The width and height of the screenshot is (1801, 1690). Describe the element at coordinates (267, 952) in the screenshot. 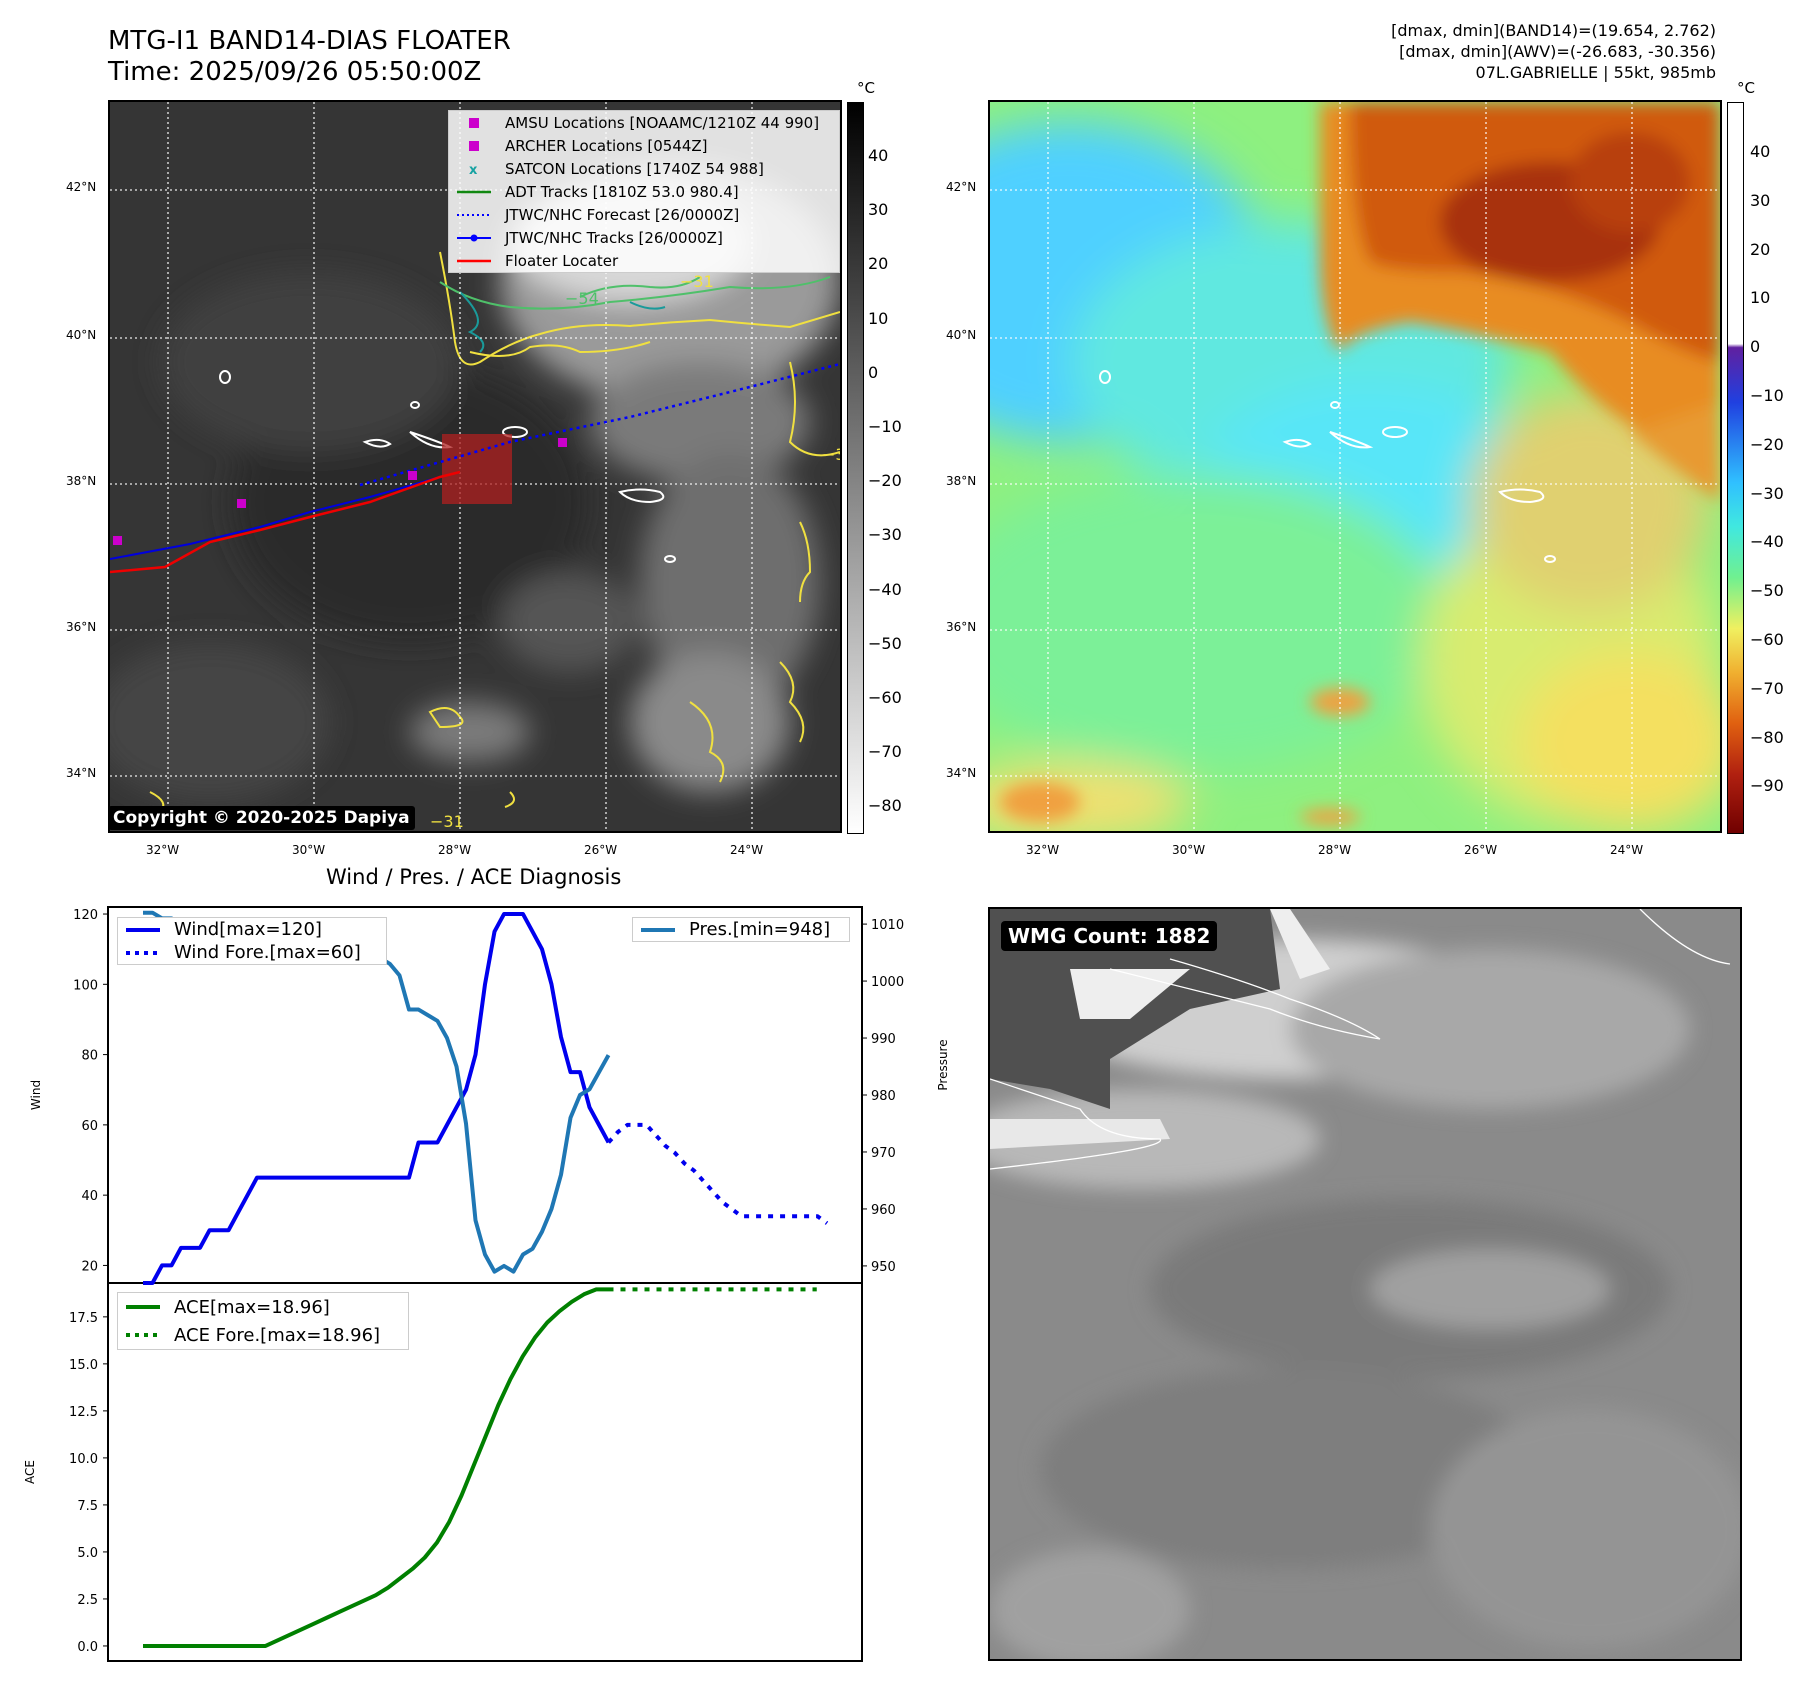

I see `legend-wind-fore: Wind Fore.[max=60]` at that location.